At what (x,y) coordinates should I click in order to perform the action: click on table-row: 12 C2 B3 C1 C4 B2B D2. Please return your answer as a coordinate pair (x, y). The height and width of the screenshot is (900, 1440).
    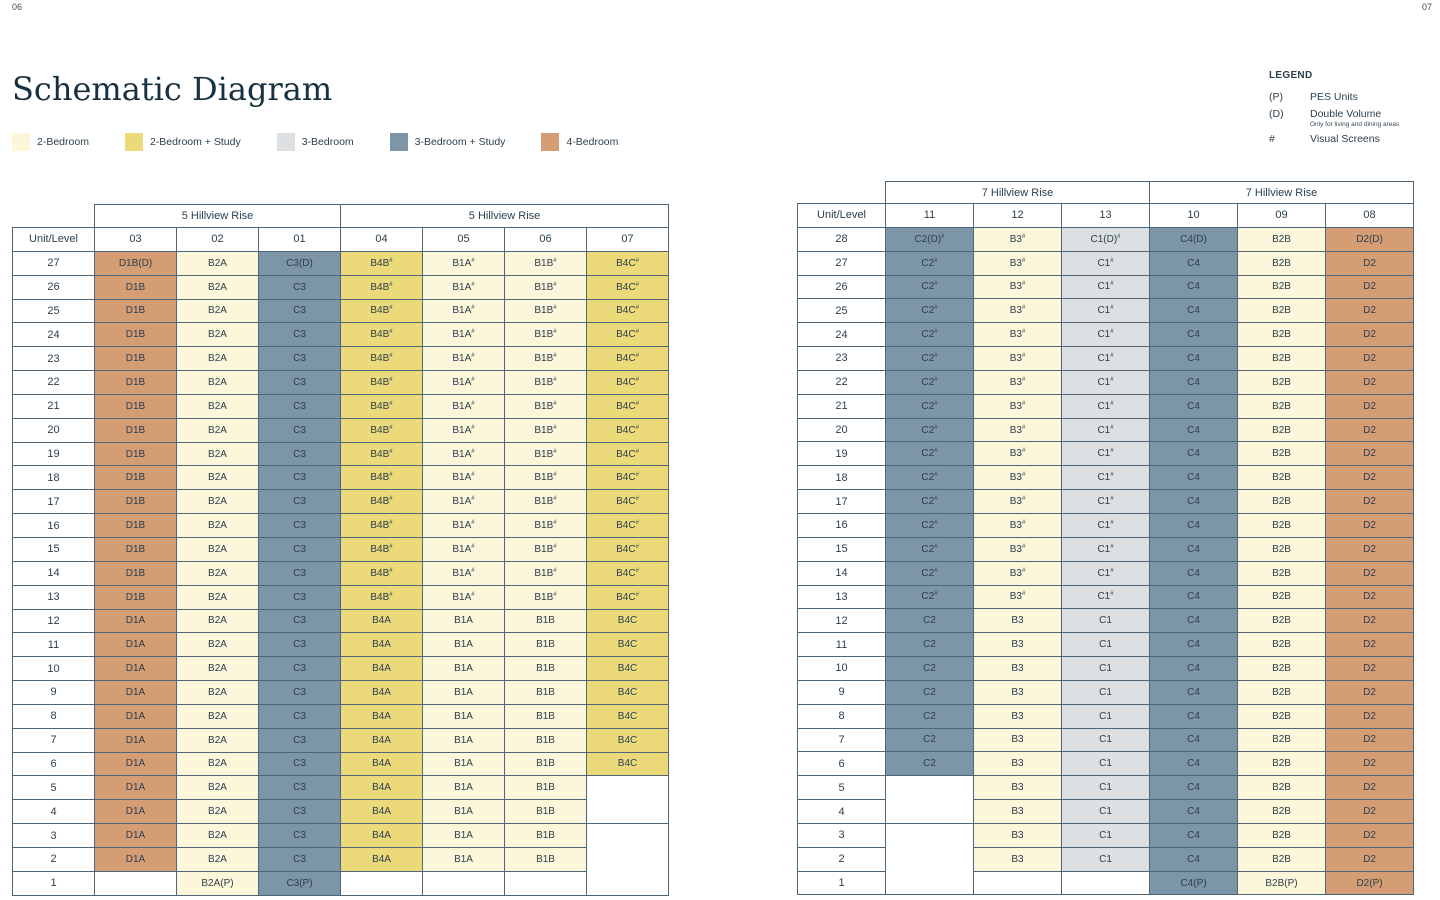
    Looking at the image, I should click on (1106, 621).